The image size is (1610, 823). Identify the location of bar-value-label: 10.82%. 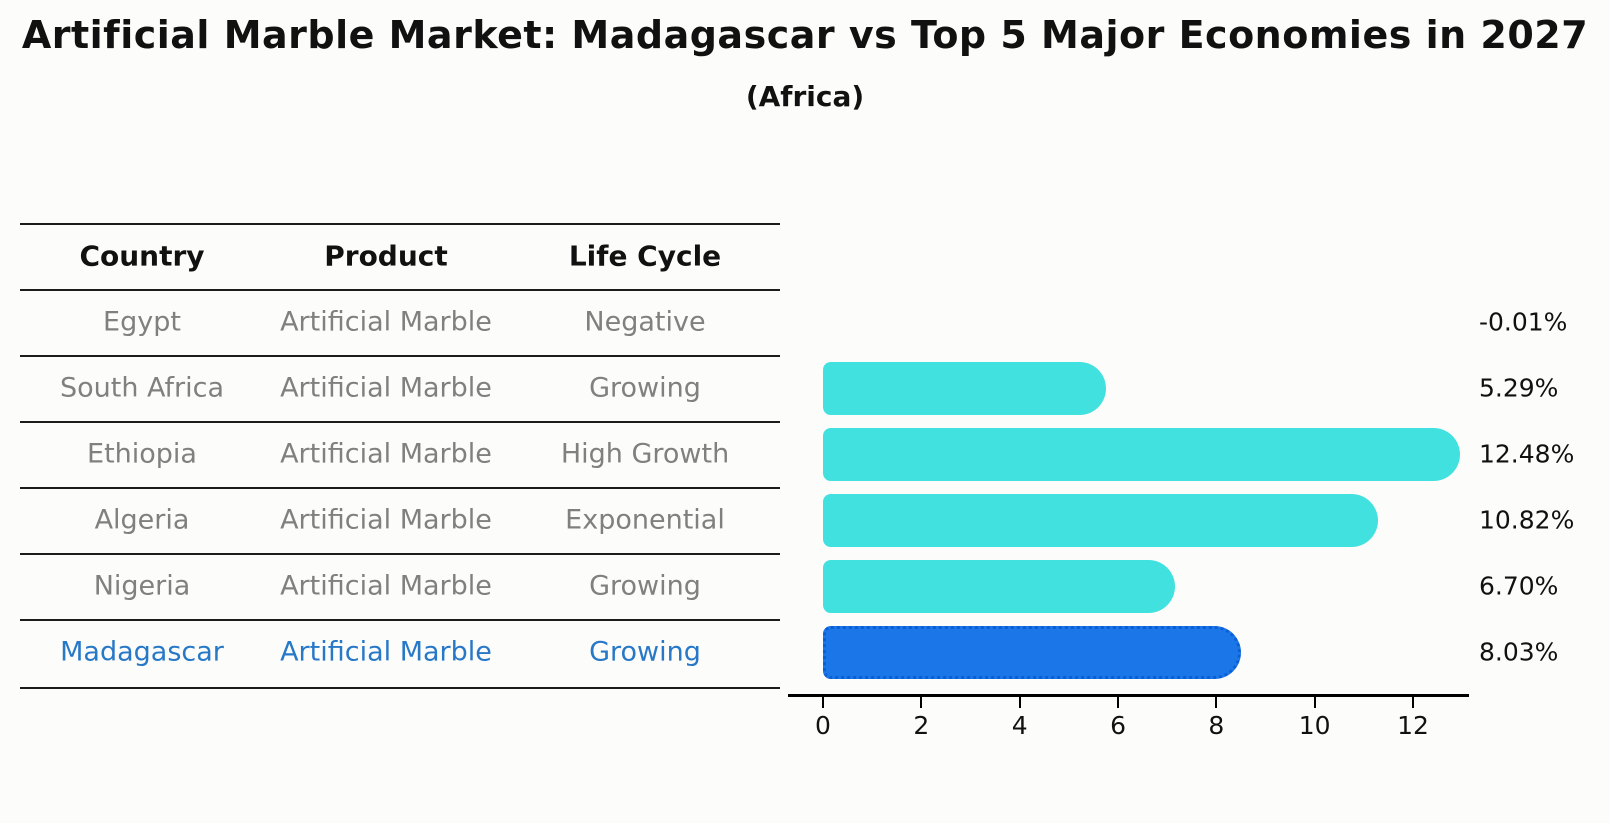
(1527, 520).